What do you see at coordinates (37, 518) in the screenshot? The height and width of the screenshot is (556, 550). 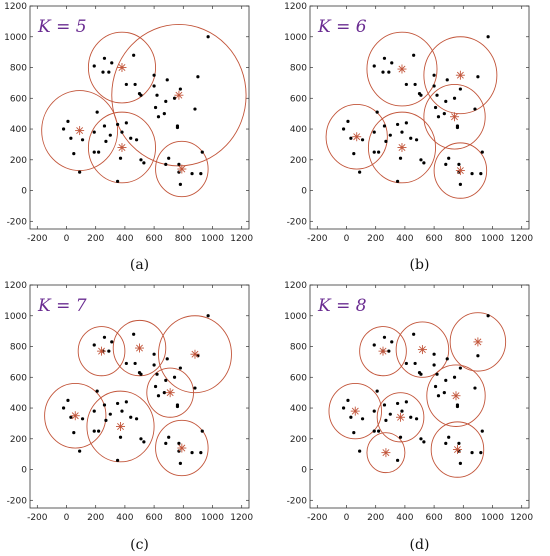 I see `x-tick-label: -200` at bounding box center [37, 518].